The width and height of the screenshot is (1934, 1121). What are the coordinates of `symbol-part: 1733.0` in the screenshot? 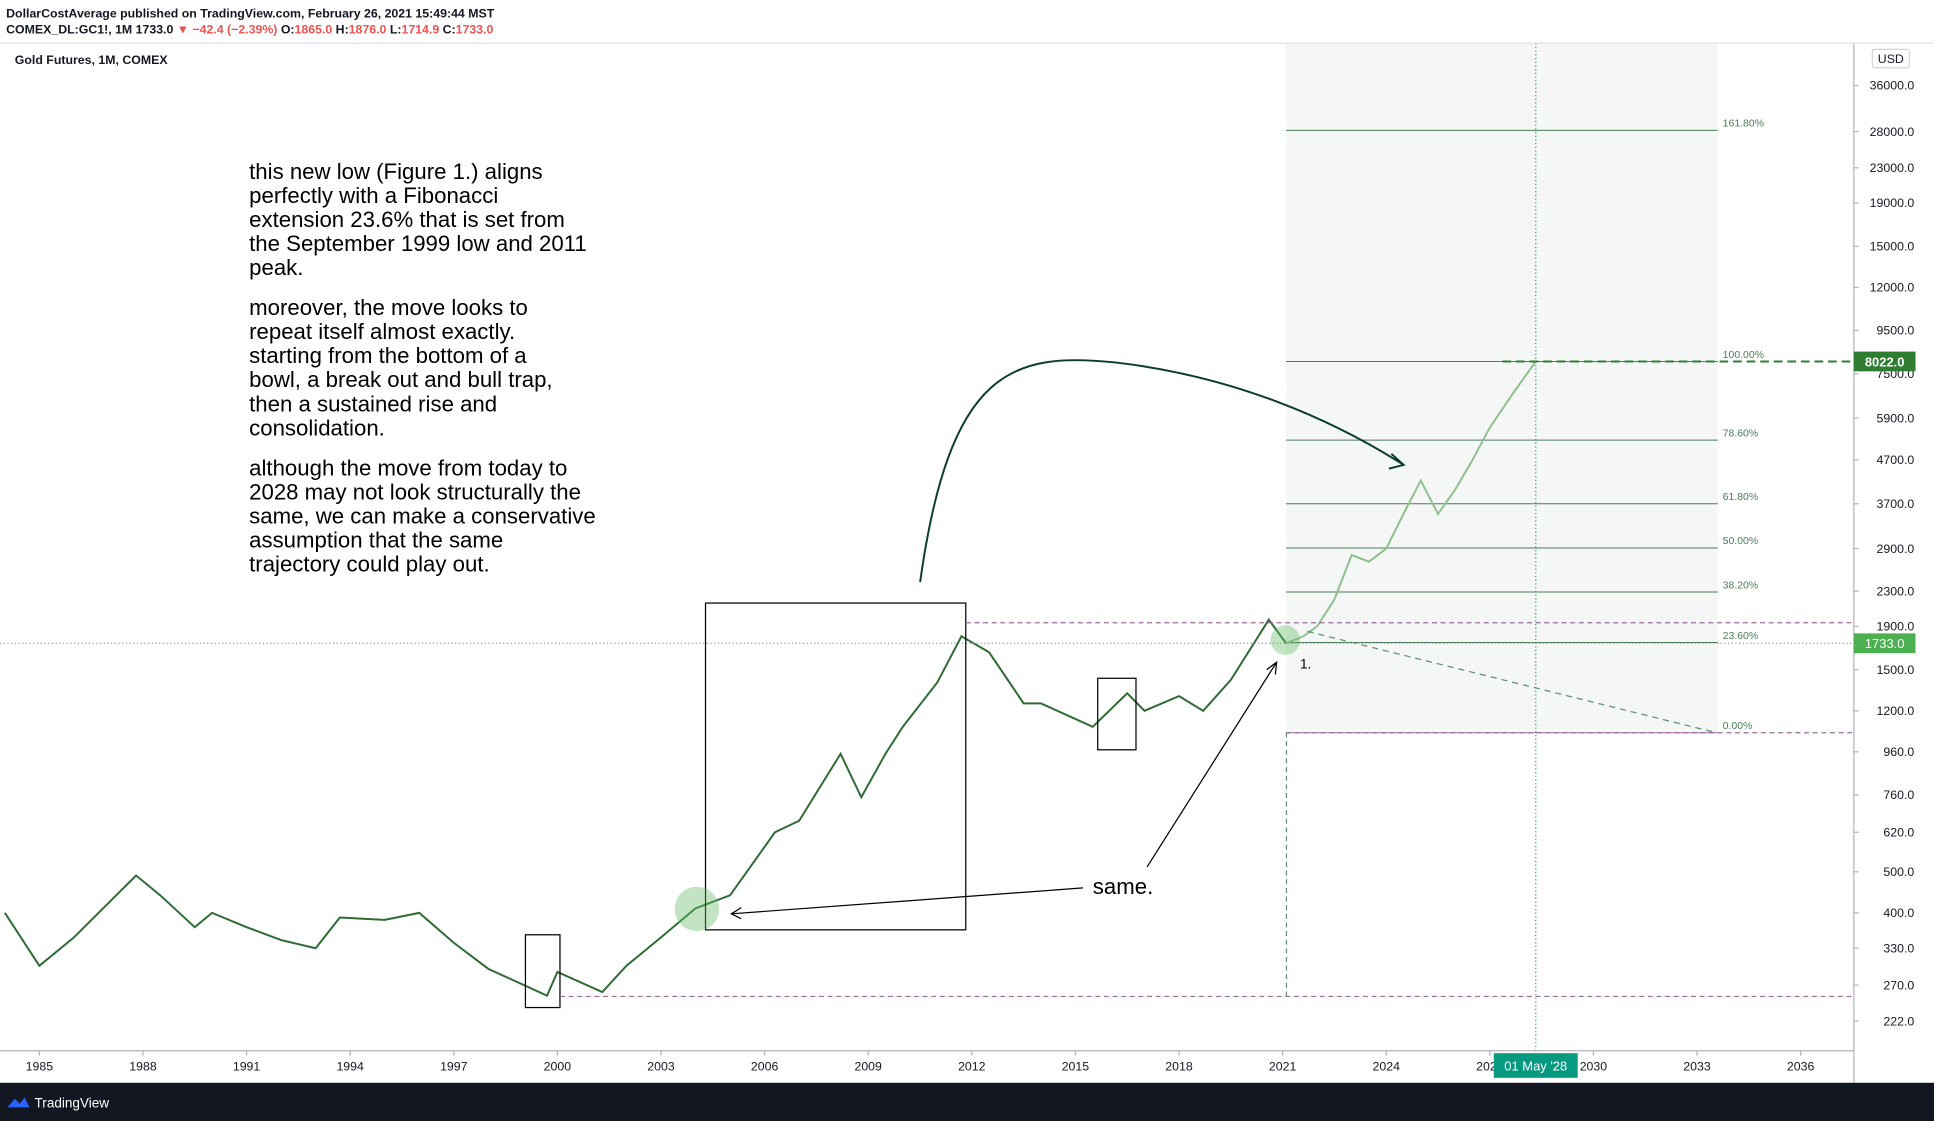 It's located at (475, 29).